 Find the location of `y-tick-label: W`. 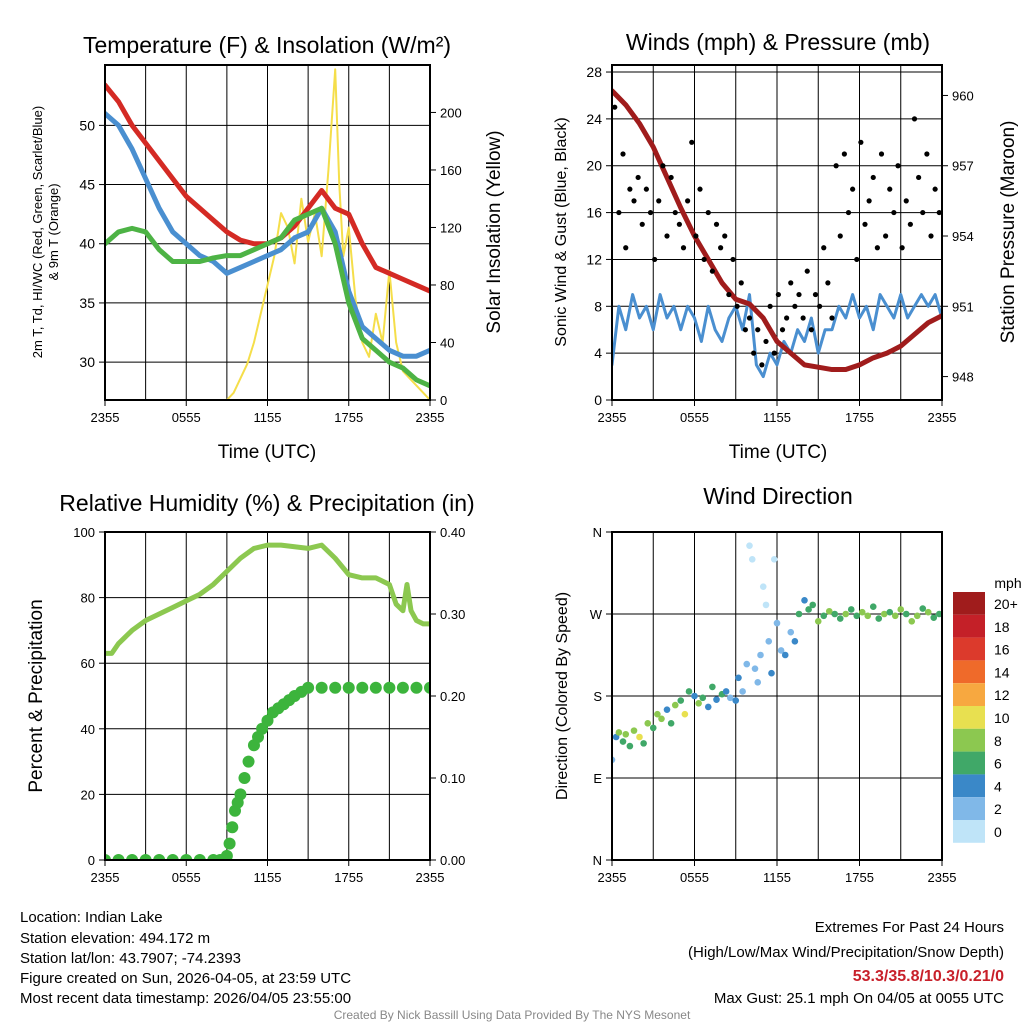

y-tick-label: W is located at coordinates (596, 614).